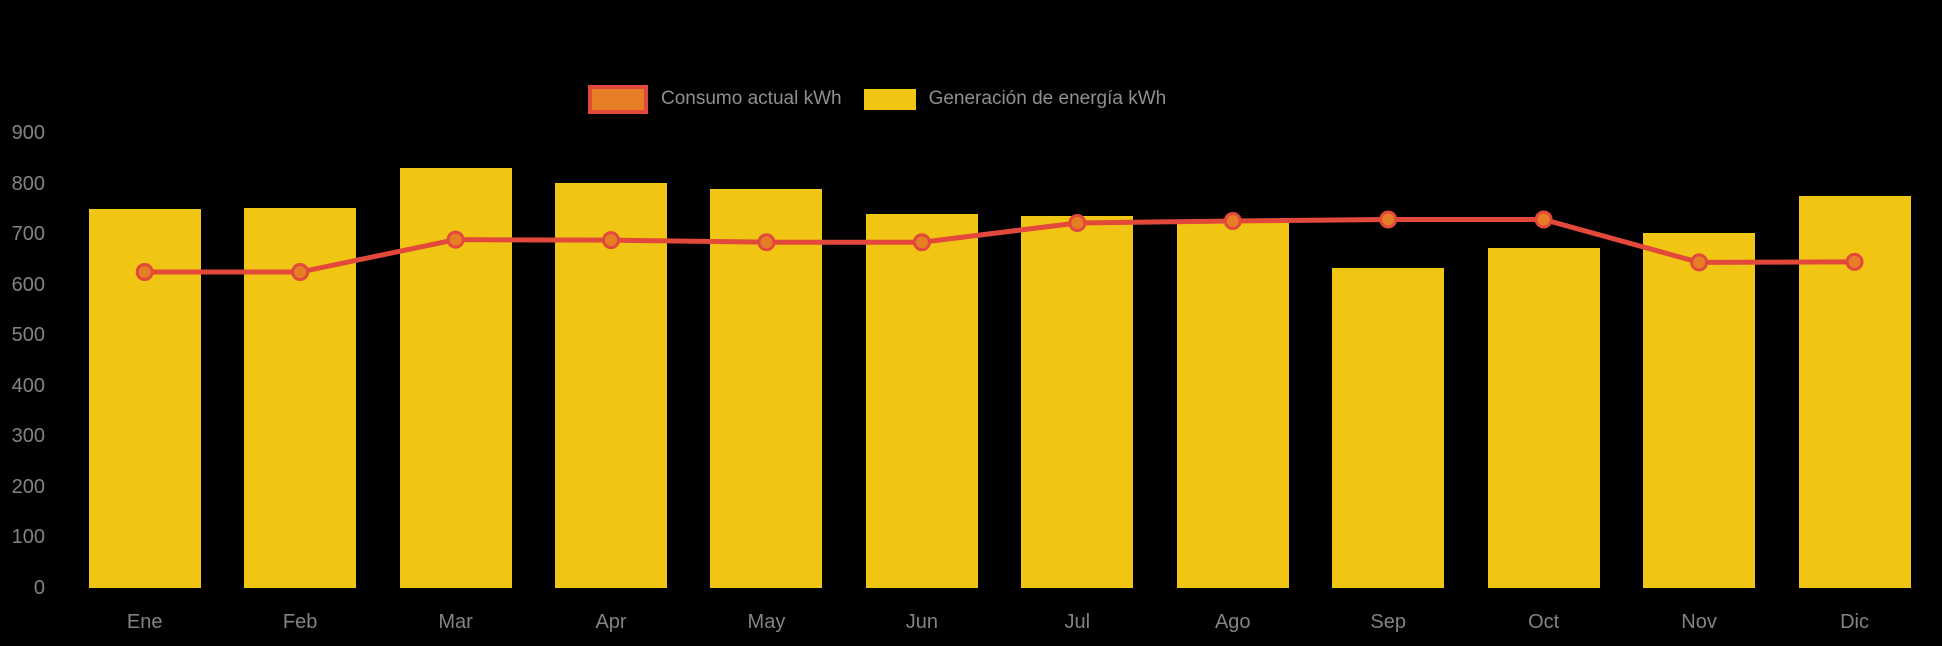 The width and height of the screenshot is (1942, 646). Describe the element at coordinates (1388, 622) in the screenshot. I see `x-axis-label-sep: Sep` at that location.